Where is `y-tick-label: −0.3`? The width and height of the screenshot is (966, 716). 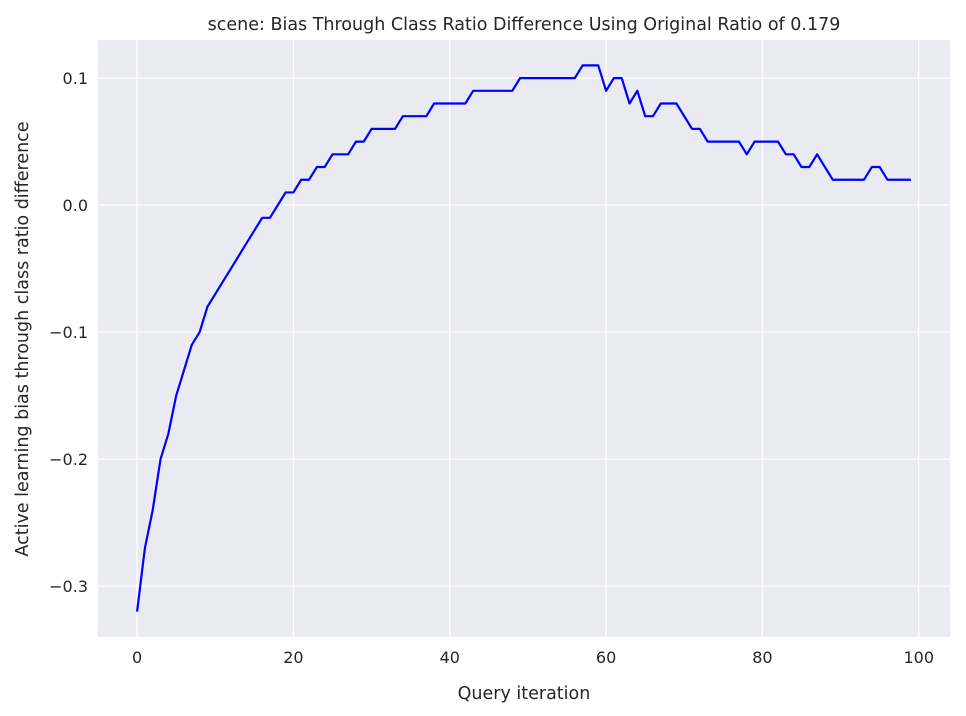
y-tick-label: −0.3 is located at coordinates (68, 586).